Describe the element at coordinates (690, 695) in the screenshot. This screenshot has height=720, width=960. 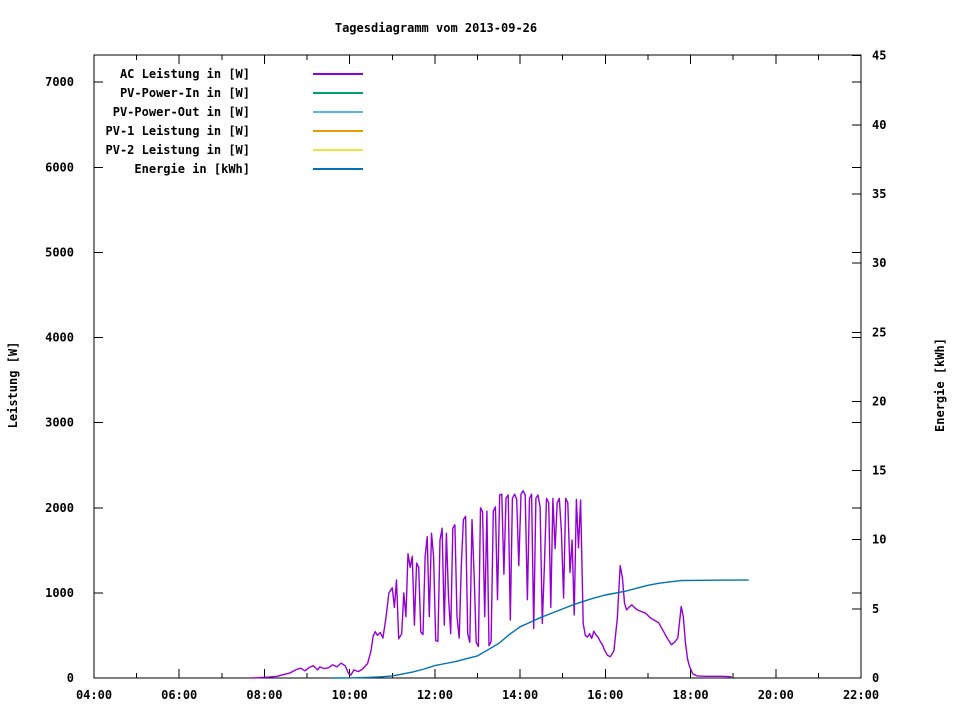
I see `x-tick-label: 18:00` at that location.